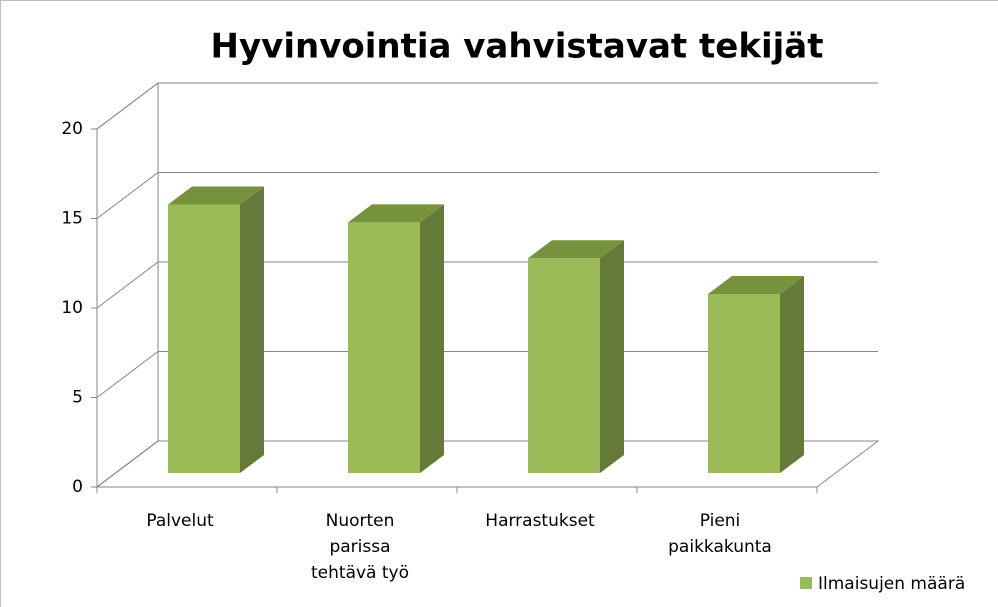 The height and width of the screenshot is (607, 998). What do you see at coordinates (540, 521) in the screenshot?
I see `x-tick-label: Harrastukset` at bounding box center [540, 521].